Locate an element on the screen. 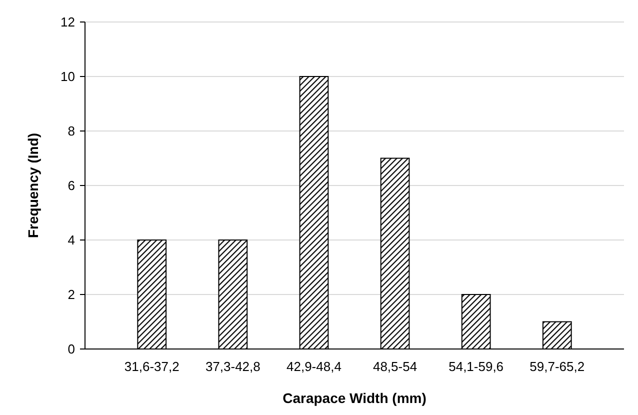  y-axis-title: Frequency (Ind) is located at coordinates (33, 185).